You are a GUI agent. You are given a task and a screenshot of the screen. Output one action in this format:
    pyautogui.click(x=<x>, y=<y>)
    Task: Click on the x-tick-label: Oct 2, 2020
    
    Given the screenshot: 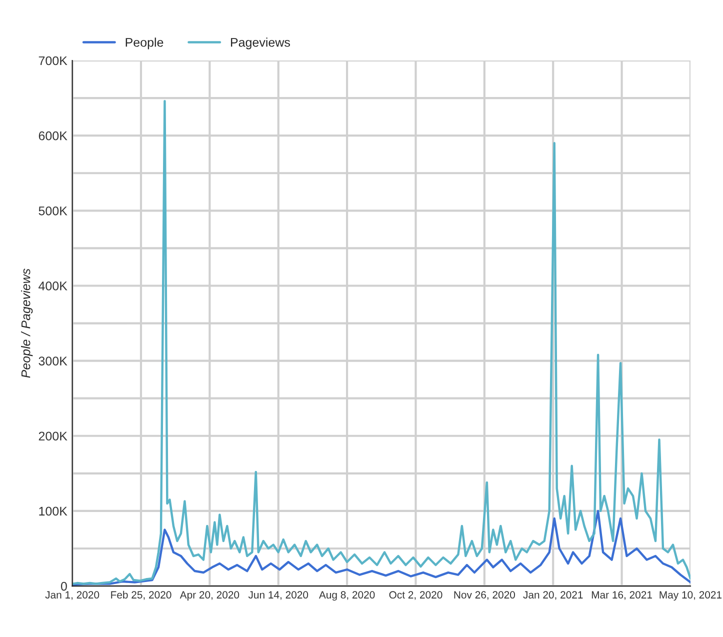 What is the action you would take?
    pyautogui.click(x=415, y=595)
    